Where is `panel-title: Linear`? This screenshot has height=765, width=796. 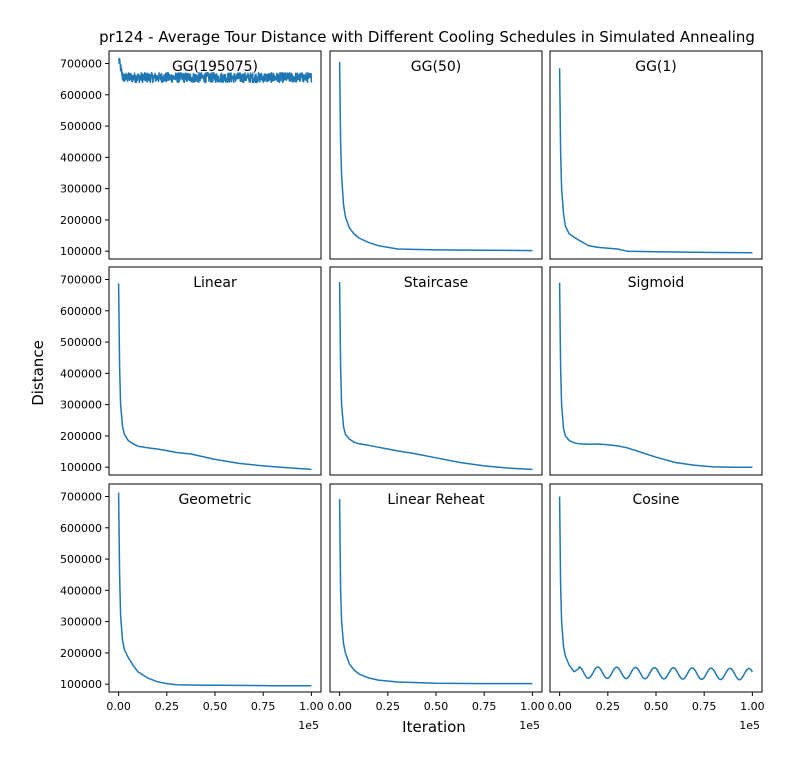 panel-title: Linear is located at coordinates (215, 283).